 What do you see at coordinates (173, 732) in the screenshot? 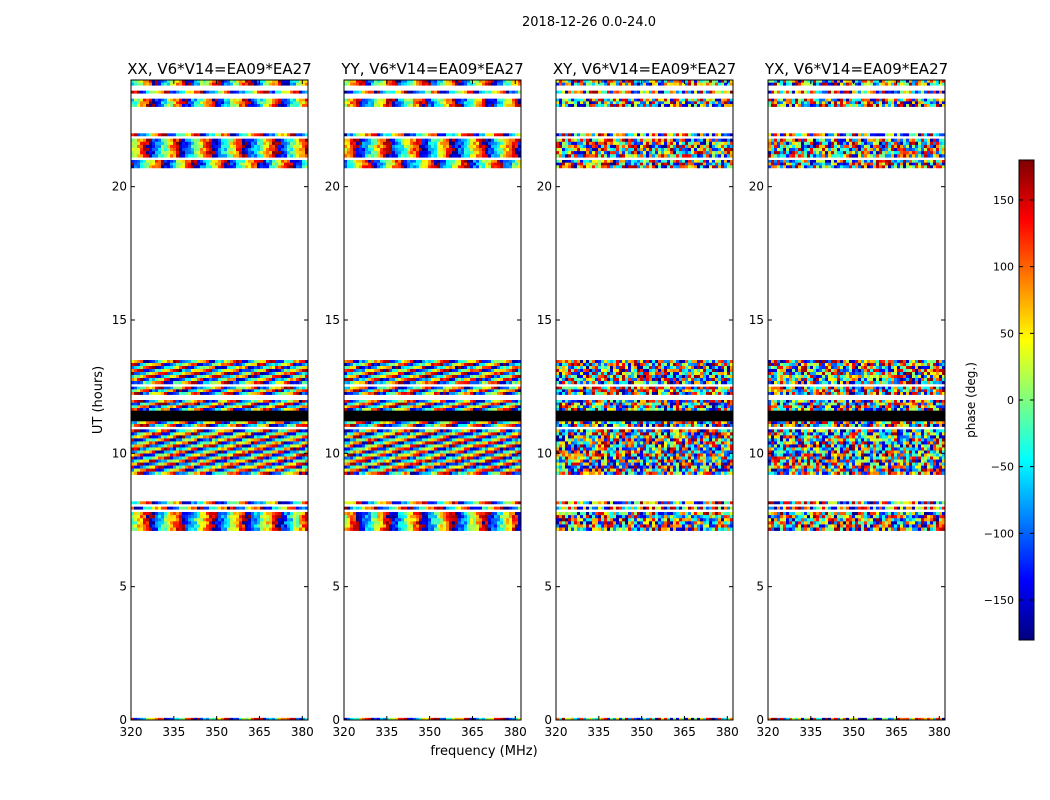
I see `x-tick-label: 335` at bounding box center [173, 732].